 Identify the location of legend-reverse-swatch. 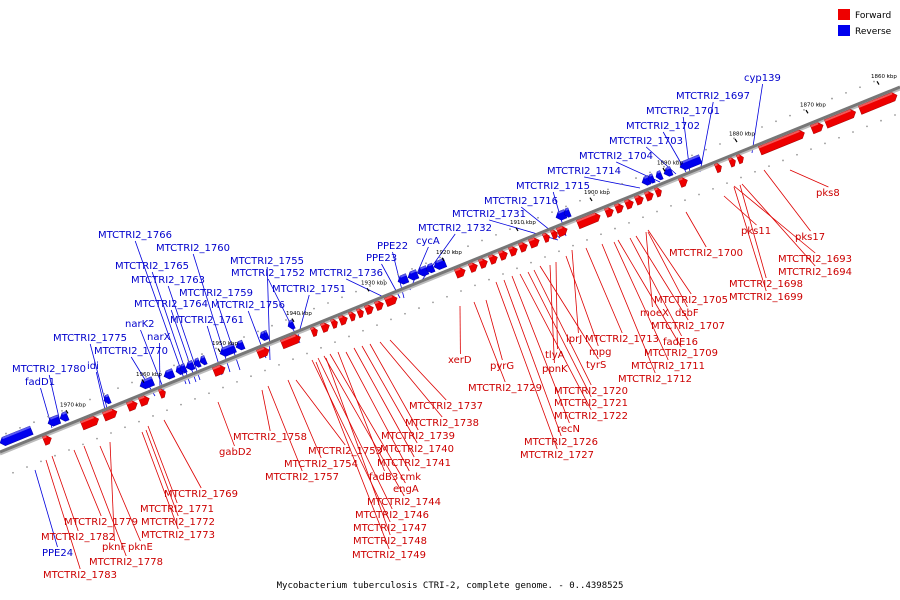
(844, 30).